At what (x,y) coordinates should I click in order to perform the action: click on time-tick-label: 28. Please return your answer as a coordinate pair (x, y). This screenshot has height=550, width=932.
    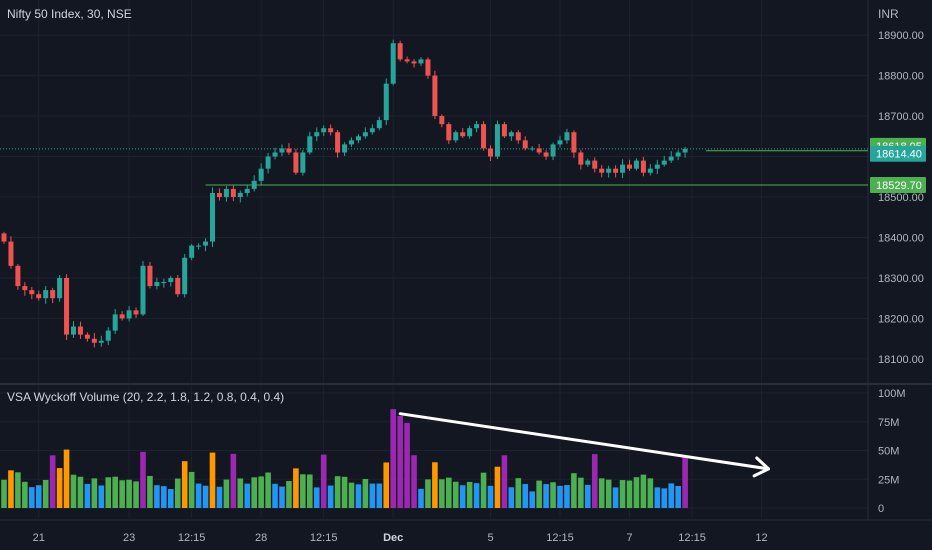
    Looking at the image, I should click on (261, 538).